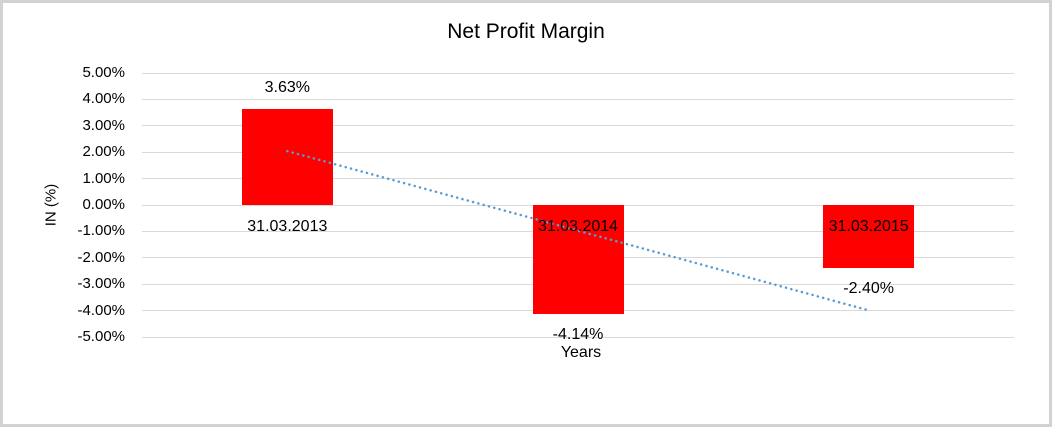  What do you see at coordinates (103, 204) in the screenshot?
I see `y-tick-label: 0.00%` at bounding box center [103, 204].